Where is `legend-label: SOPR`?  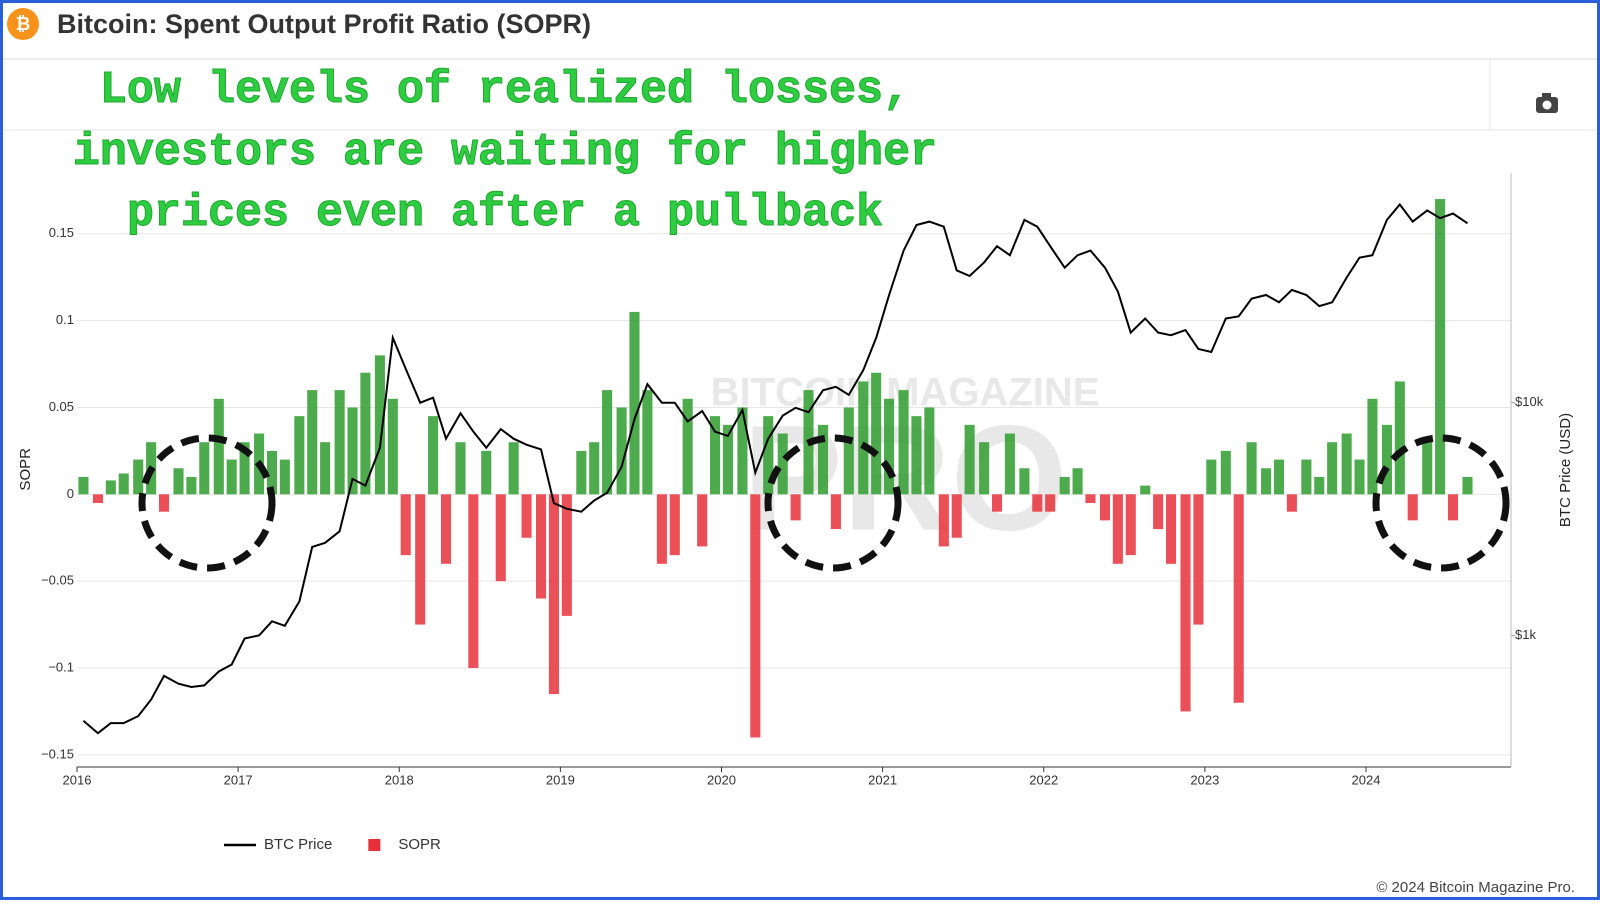
legend-label: SOPR is located at coordinates (419, 844).